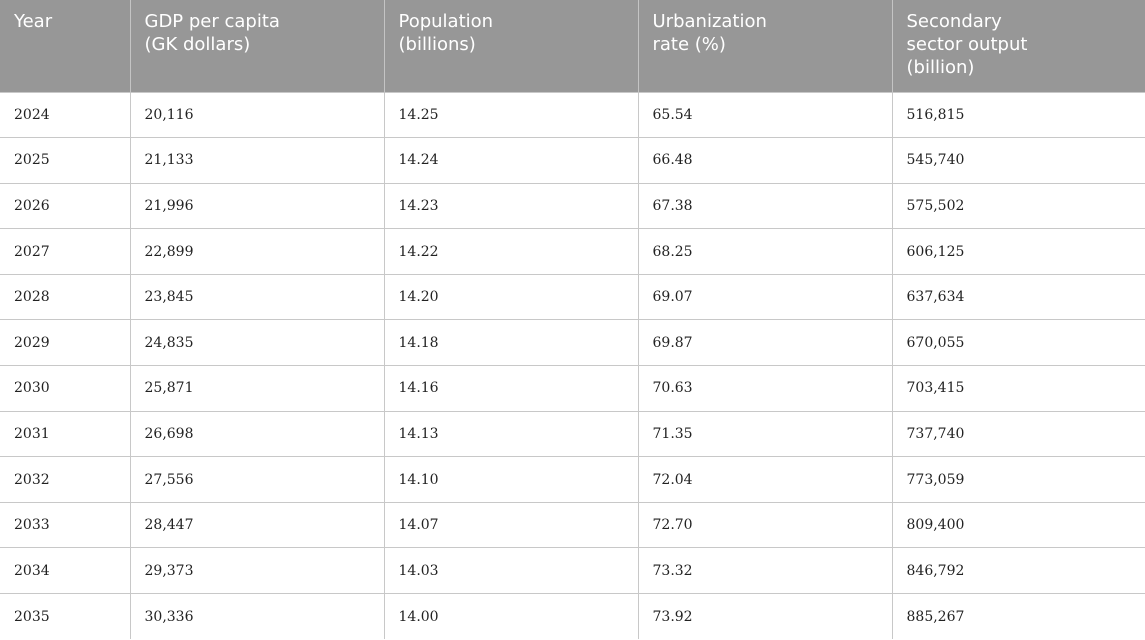 This screenshot has width=1145, height=640. What do you see at coordinates (1018, 114) in the screenshot?
I see `secondary-sector-output-cell: 516,815` at bounding box center [1018, 114].